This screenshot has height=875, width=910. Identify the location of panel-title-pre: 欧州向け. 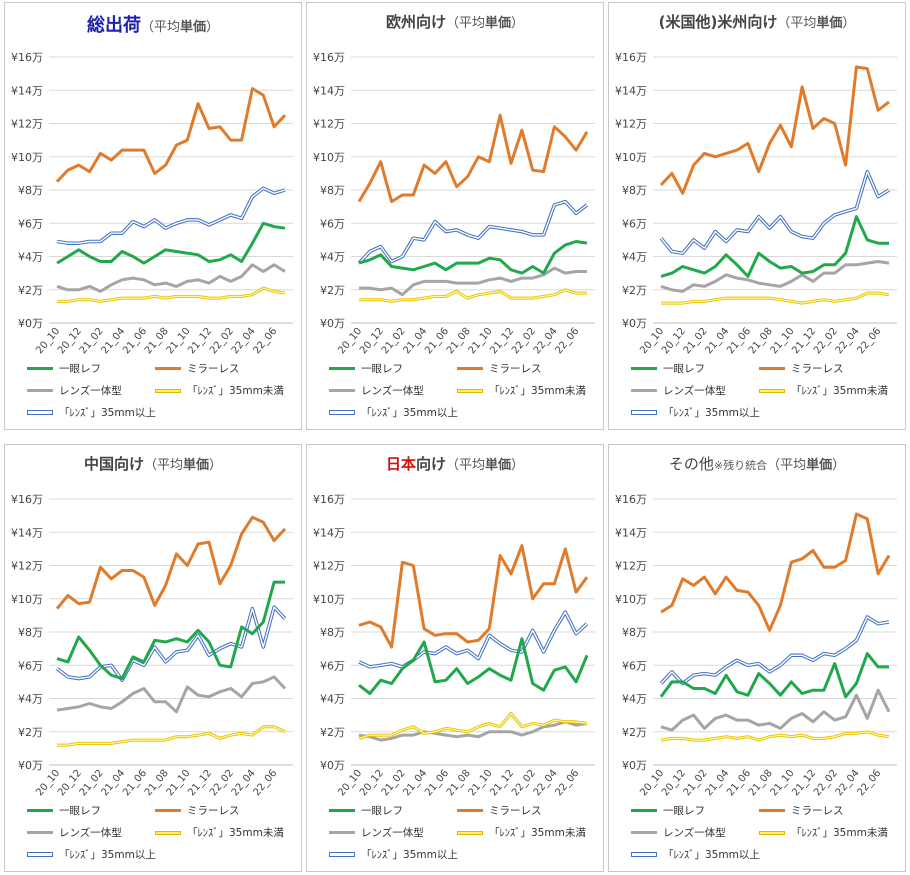
(415, 22).